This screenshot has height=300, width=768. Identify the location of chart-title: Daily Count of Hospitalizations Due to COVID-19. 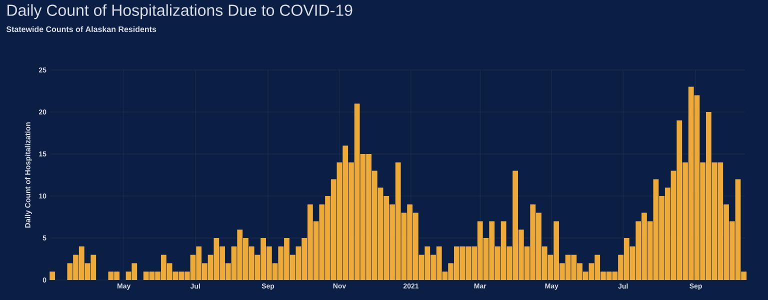
(180, 12).